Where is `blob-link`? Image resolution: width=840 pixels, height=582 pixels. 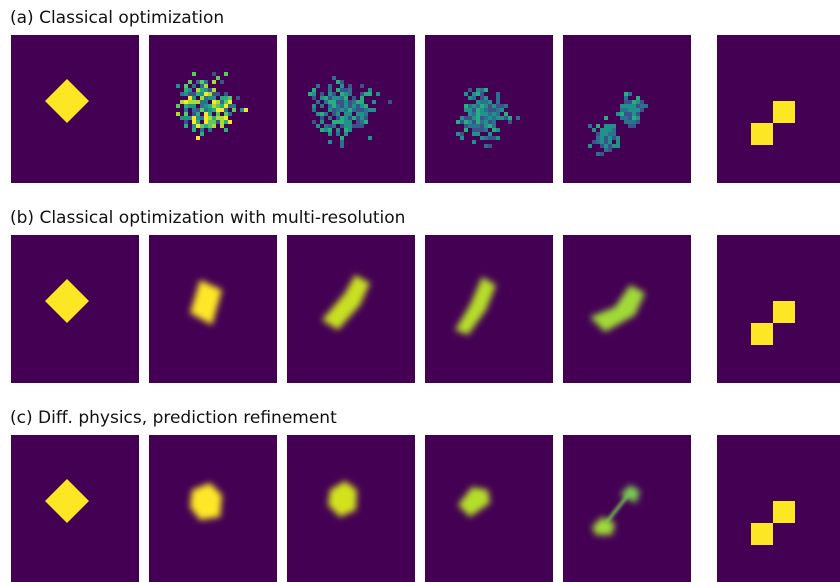
blob-link is located at coordinates (617, 509).